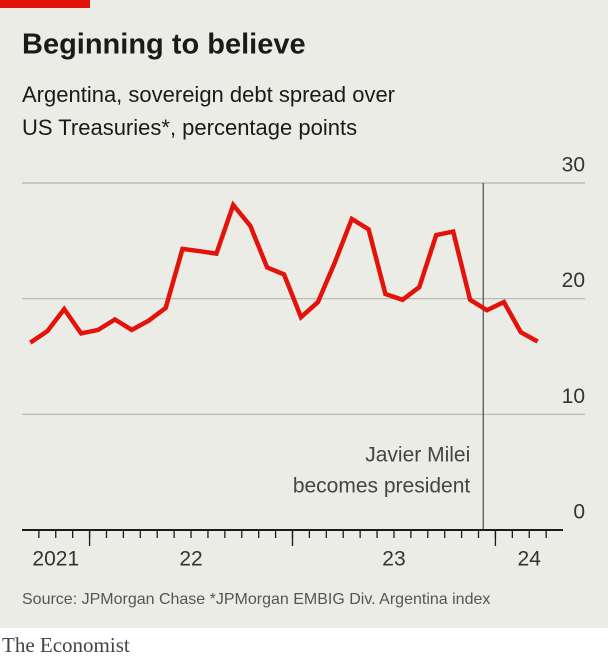 The width and height of the screenshot is (608, 662). What do you see at coordinates (530, 559) in the screenshot?
I see `x-tick-label: 24` at bounding box center [530, 559].